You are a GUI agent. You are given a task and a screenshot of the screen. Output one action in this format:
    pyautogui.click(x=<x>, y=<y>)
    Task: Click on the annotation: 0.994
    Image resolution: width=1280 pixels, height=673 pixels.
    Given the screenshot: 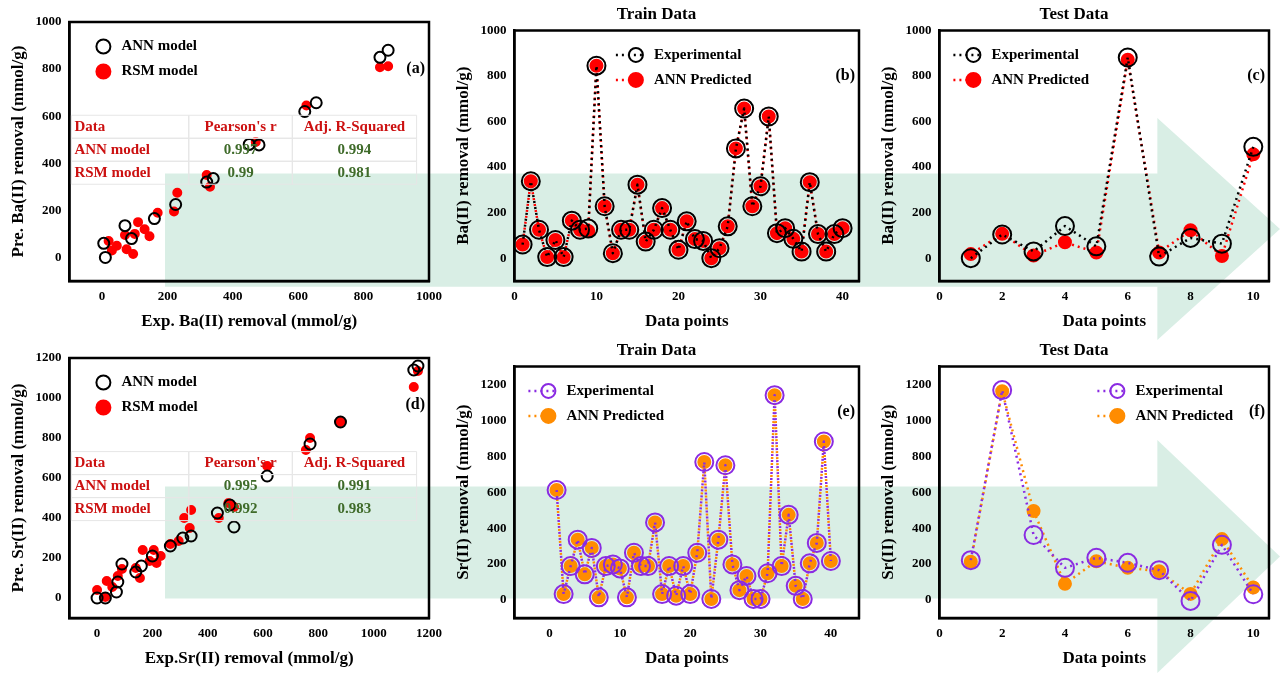 What is the action you would take?
    pyautogui.click(x=354, y=148)
    